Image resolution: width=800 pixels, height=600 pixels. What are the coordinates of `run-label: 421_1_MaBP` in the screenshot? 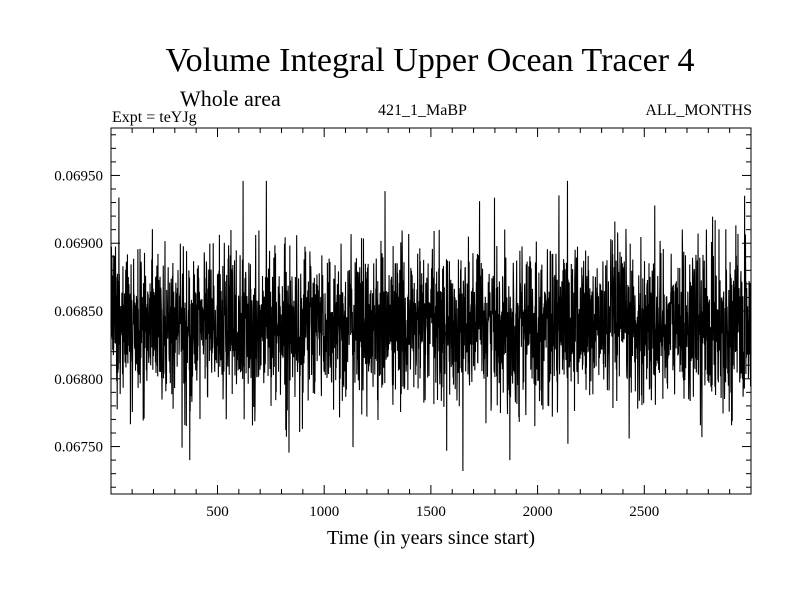 It's located at (422, 110).